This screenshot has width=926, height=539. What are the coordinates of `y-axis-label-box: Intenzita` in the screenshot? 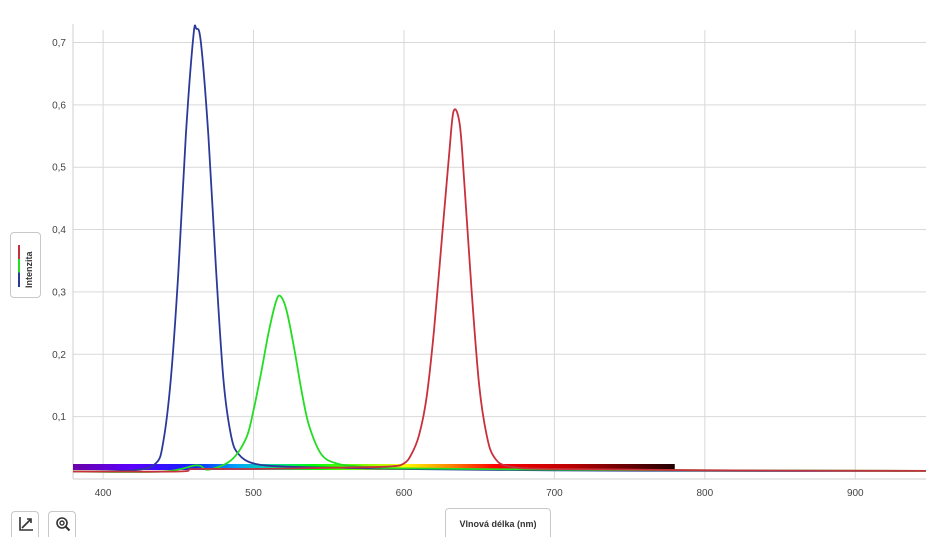 It's located at (25, 265).